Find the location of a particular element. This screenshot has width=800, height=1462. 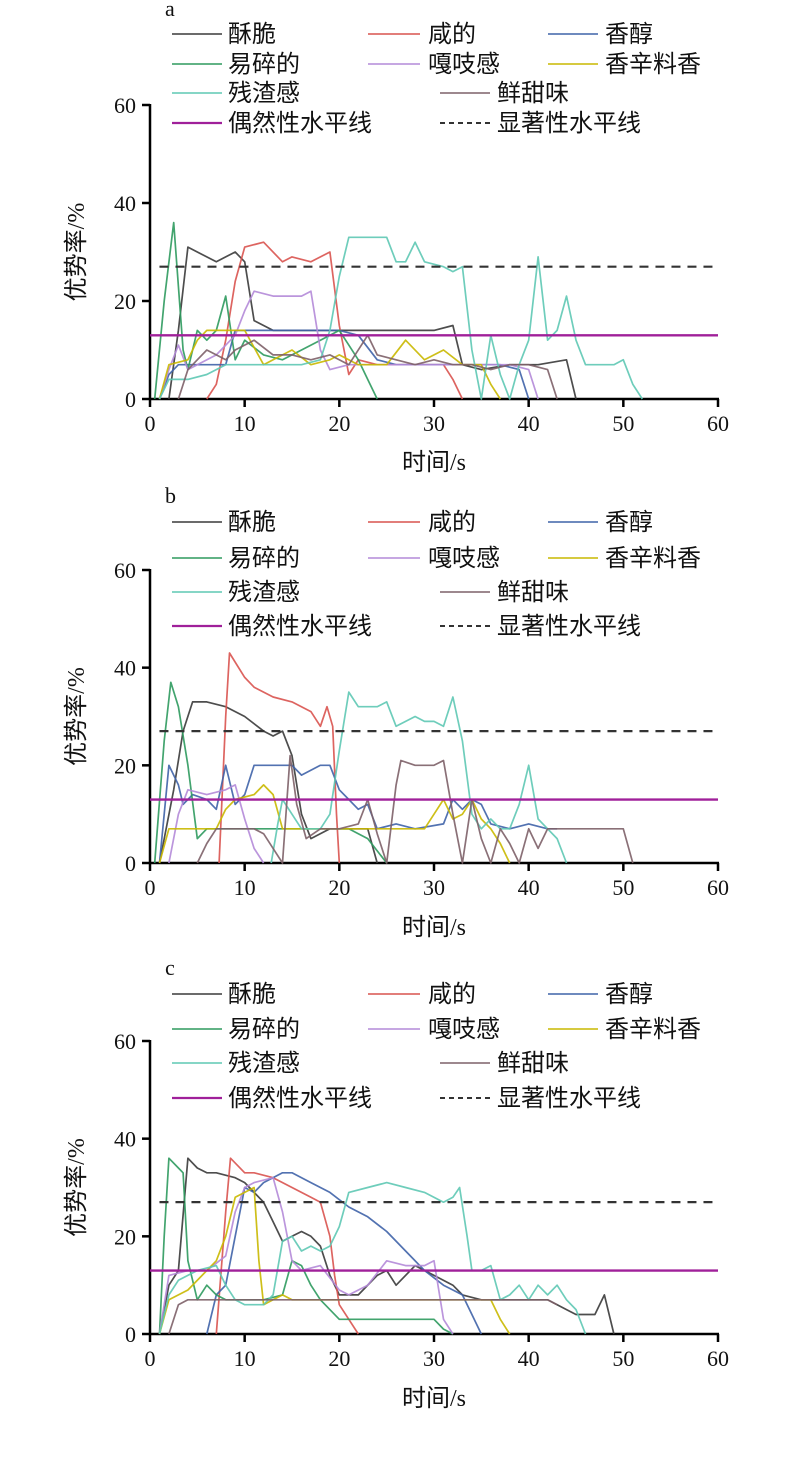

panel-label: a is located at coordinates (170, 10).